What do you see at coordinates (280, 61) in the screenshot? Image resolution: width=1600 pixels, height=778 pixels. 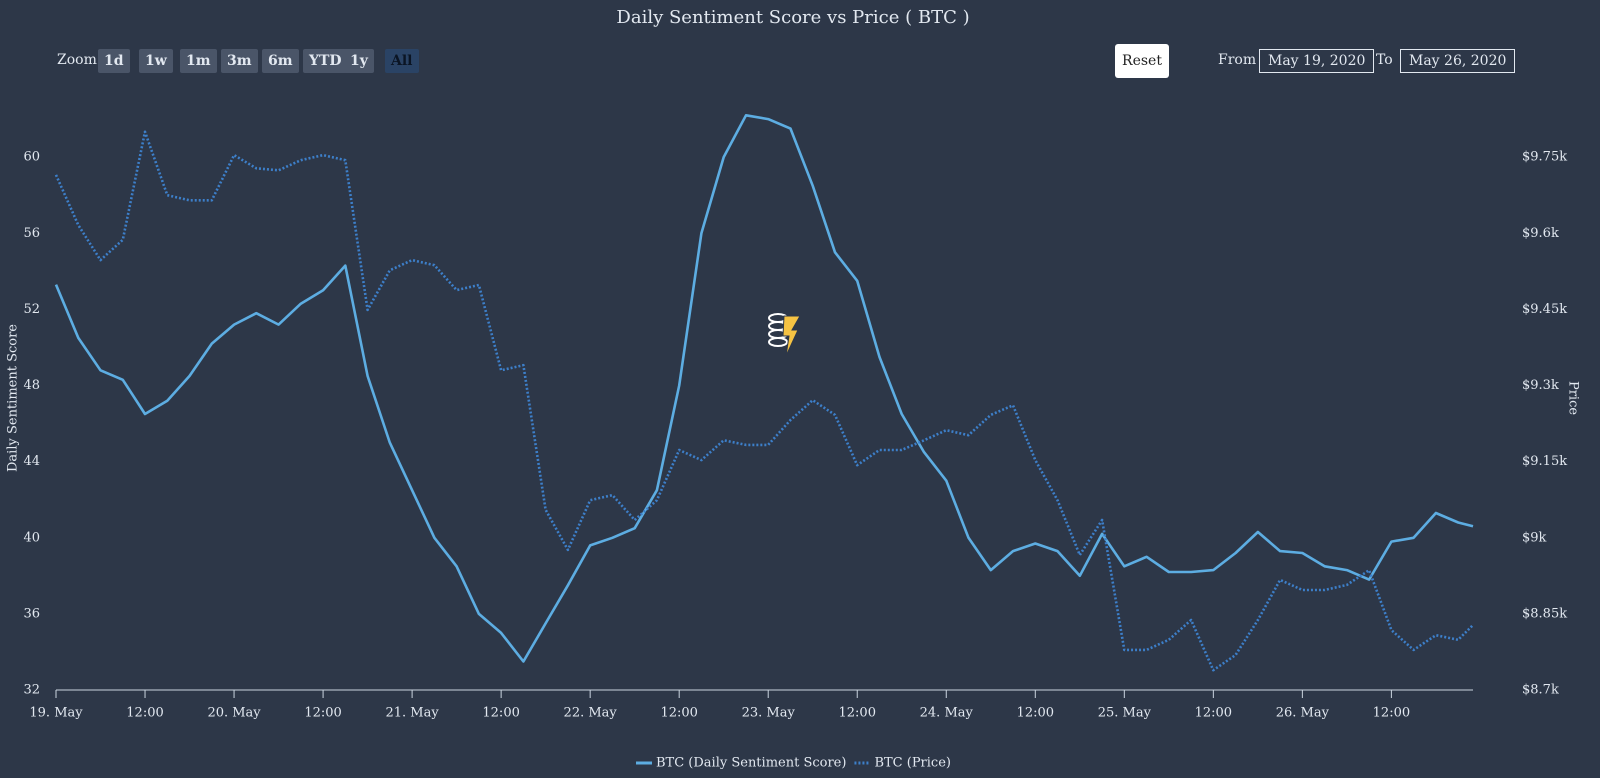 I see `zoom-button: 6m` at bounding box center [280, 61].